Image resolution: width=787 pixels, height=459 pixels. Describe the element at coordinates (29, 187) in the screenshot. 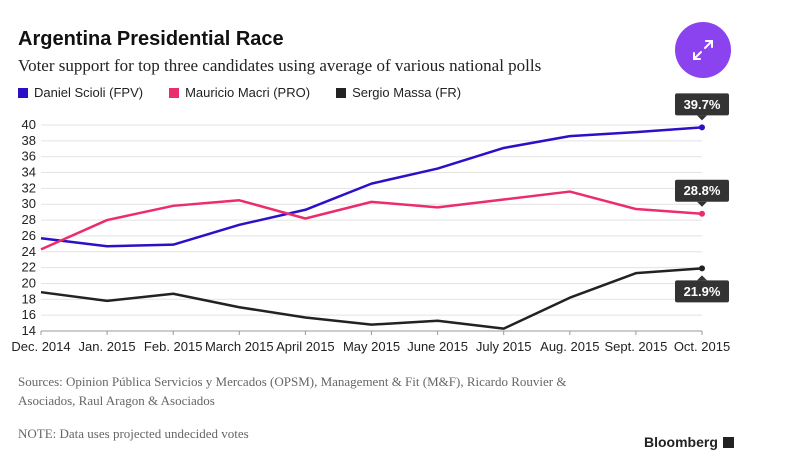

I see `y-tick-label: 32` at that location.